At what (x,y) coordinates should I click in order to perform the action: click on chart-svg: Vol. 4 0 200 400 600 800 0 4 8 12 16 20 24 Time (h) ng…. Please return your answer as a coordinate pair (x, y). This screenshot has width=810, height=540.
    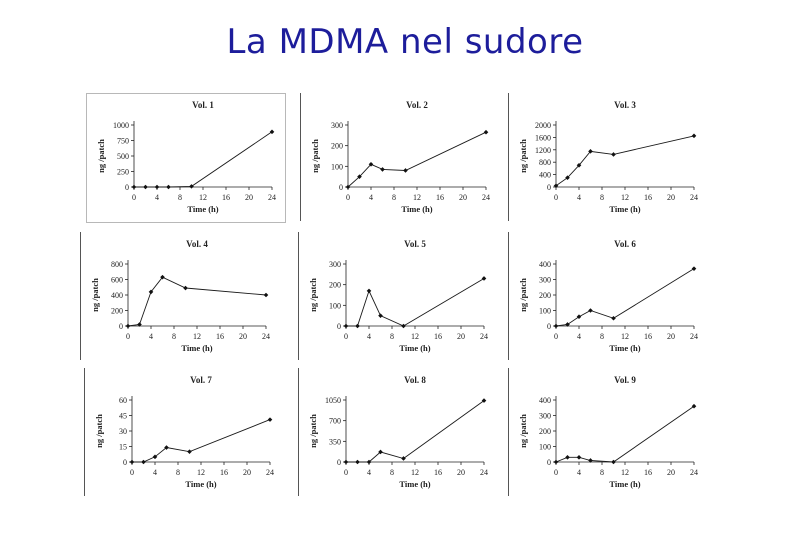
    Looking at the image, I should click on (180, 296).